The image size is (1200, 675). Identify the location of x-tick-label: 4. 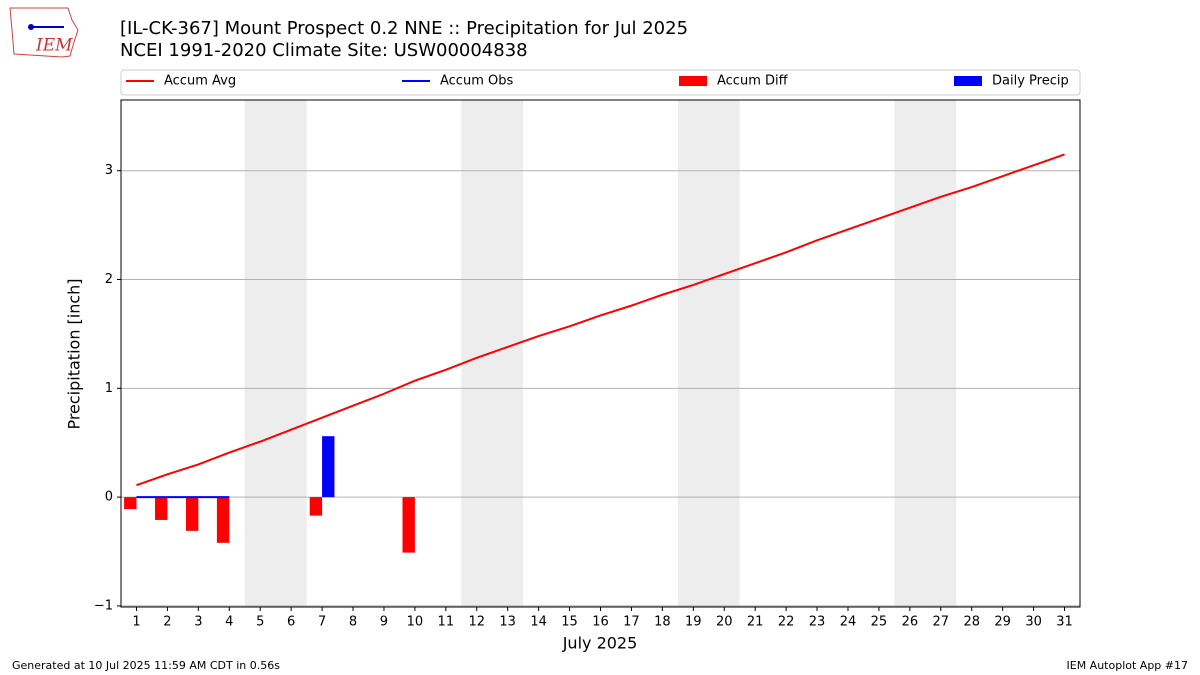
(229, 622).